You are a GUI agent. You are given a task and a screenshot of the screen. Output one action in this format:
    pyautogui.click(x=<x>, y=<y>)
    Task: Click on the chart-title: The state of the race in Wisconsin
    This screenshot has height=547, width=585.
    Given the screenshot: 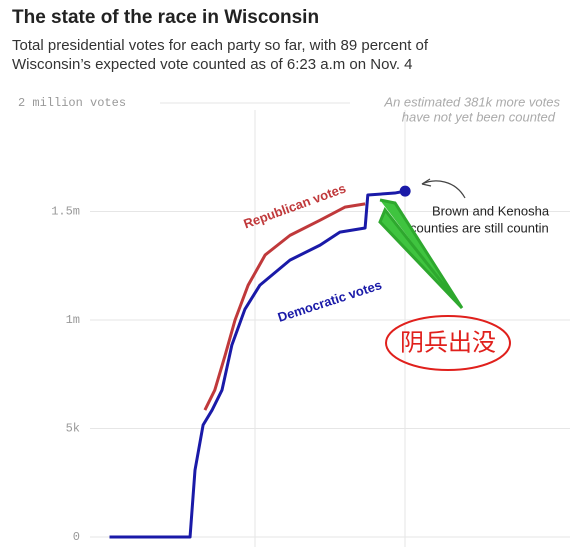 What is the action you would take?
    pyautogui.click(x=165, y=17)
    